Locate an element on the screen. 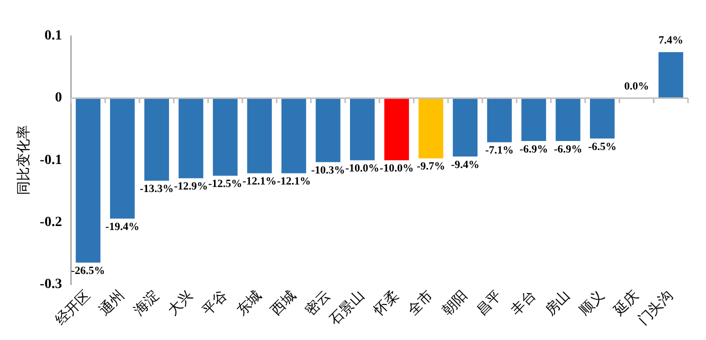 This screenshot has height=340, width=706. x-tick-label: 顺义 is located at coordinates (592, 303).